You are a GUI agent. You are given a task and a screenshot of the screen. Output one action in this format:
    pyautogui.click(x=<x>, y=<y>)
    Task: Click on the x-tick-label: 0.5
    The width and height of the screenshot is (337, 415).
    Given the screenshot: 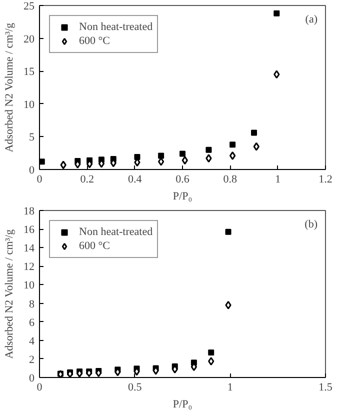 What is the action you would take?
    pyautogui.click(x=135, y=388)
    